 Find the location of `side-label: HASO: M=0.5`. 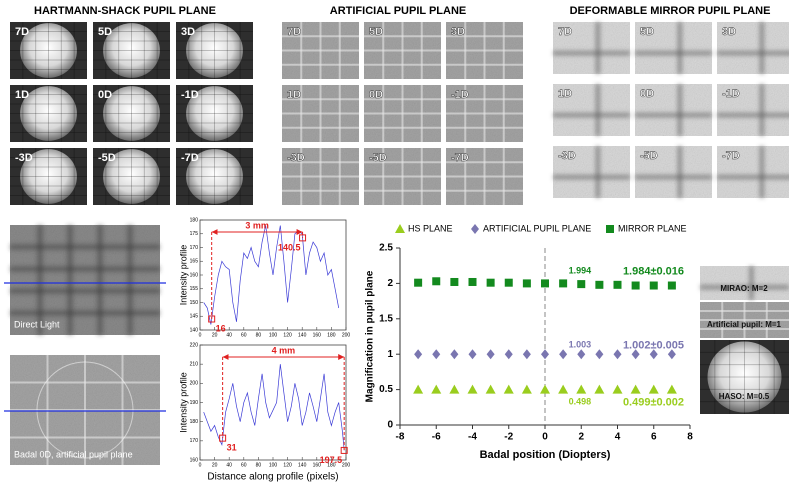

side-label: HASO: M=0.5 is located at coordinates (744, 396).